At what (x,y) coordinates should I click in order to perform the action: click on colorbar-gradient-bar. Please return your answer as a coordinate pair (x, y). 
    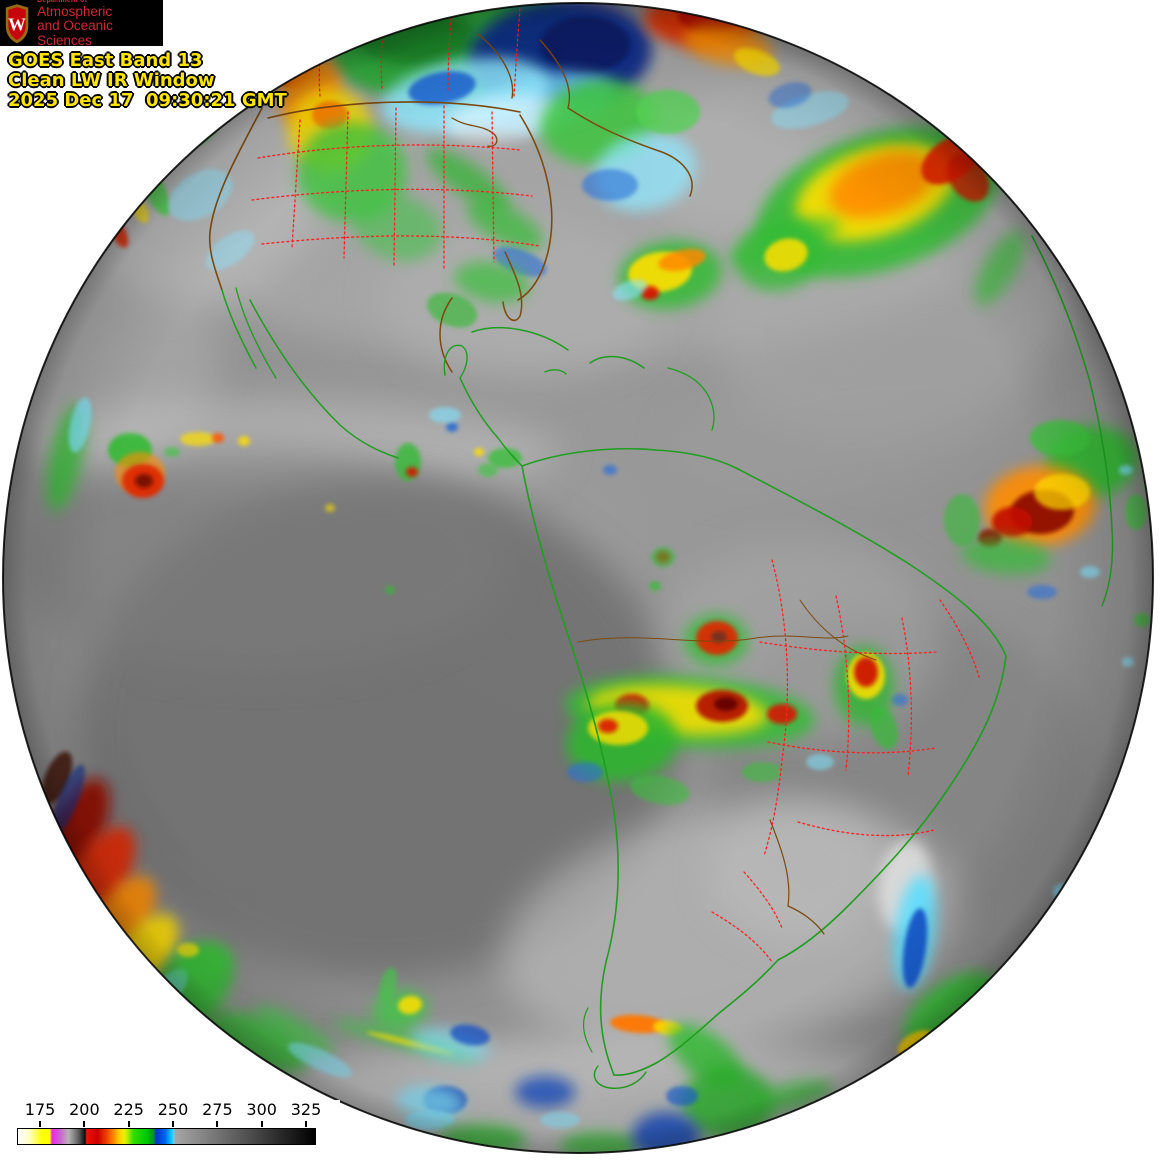
    Looking at the image, I should click on (166, 1136).